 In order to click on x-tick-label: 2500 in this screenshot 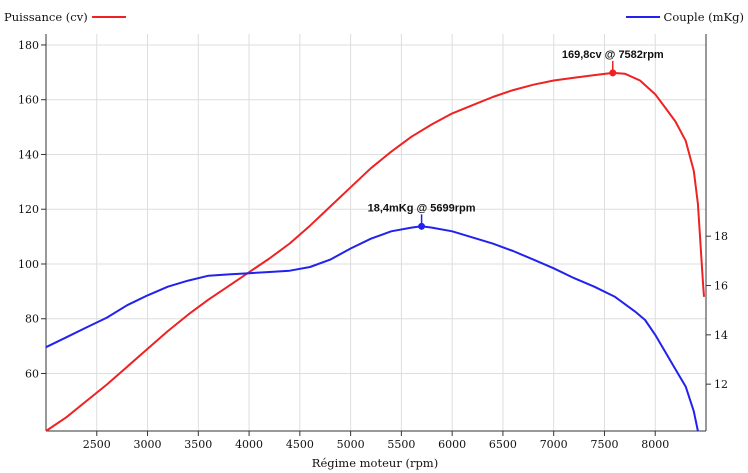, I will do `click(97, 444)`.